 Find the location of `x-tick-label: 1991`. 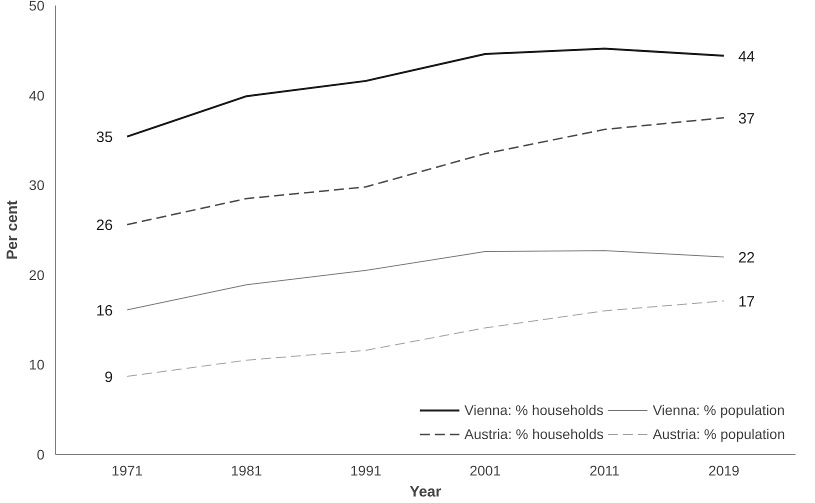

x-tick-label: 1991 is located at coordinates (366, 470).